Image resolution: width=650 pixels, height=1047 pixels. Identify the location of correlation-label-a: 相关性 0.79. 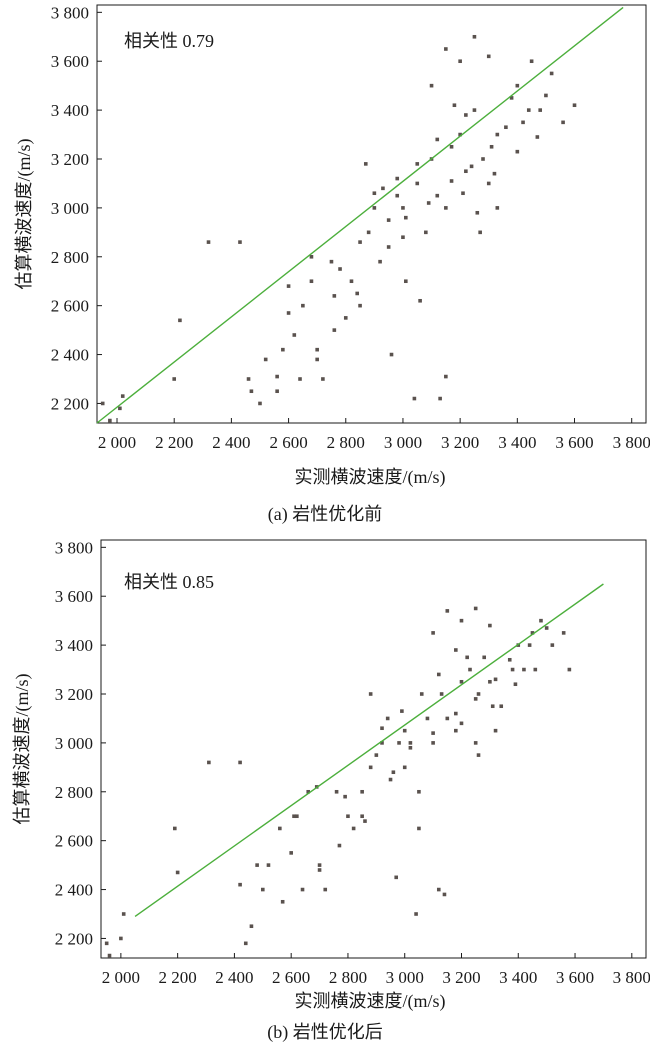
(169, 41).